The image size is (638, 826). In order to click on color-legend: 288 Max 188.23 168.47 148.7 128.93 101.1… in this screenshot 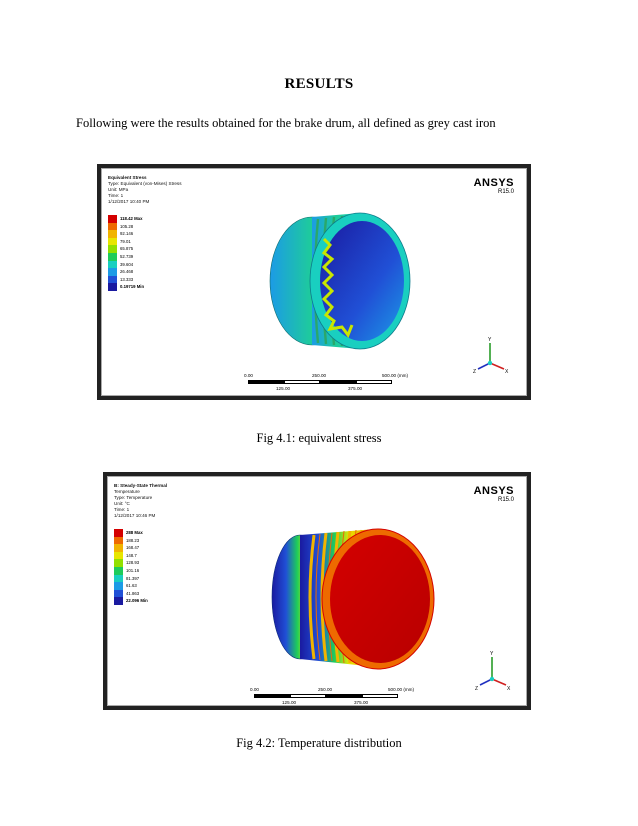, I will do `click(131, 567)`.